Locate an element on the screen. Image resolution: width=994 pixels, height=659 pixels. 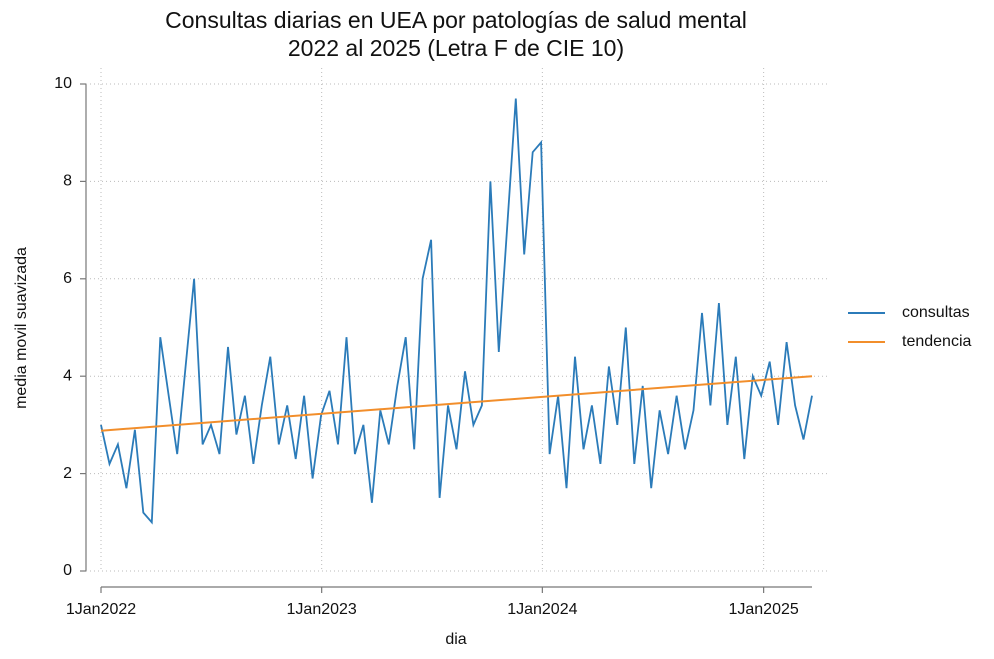
x-tick-label: 1Jan2023 is located at coordinates (322, 609).